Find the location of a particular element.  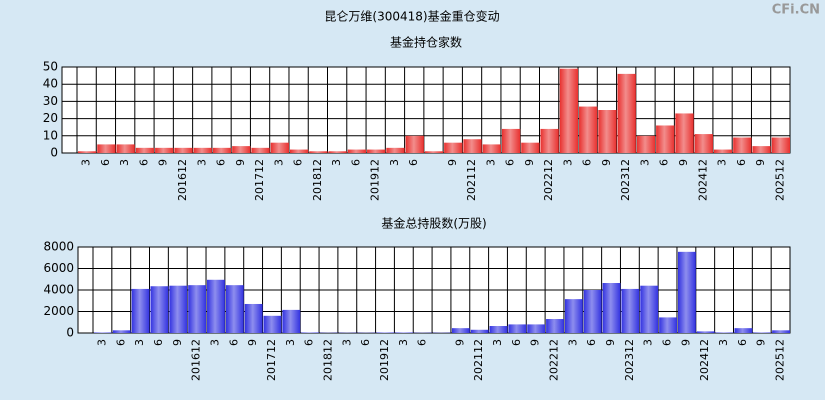

y-tick-label: 8000 is located at coordinates (58, 247).